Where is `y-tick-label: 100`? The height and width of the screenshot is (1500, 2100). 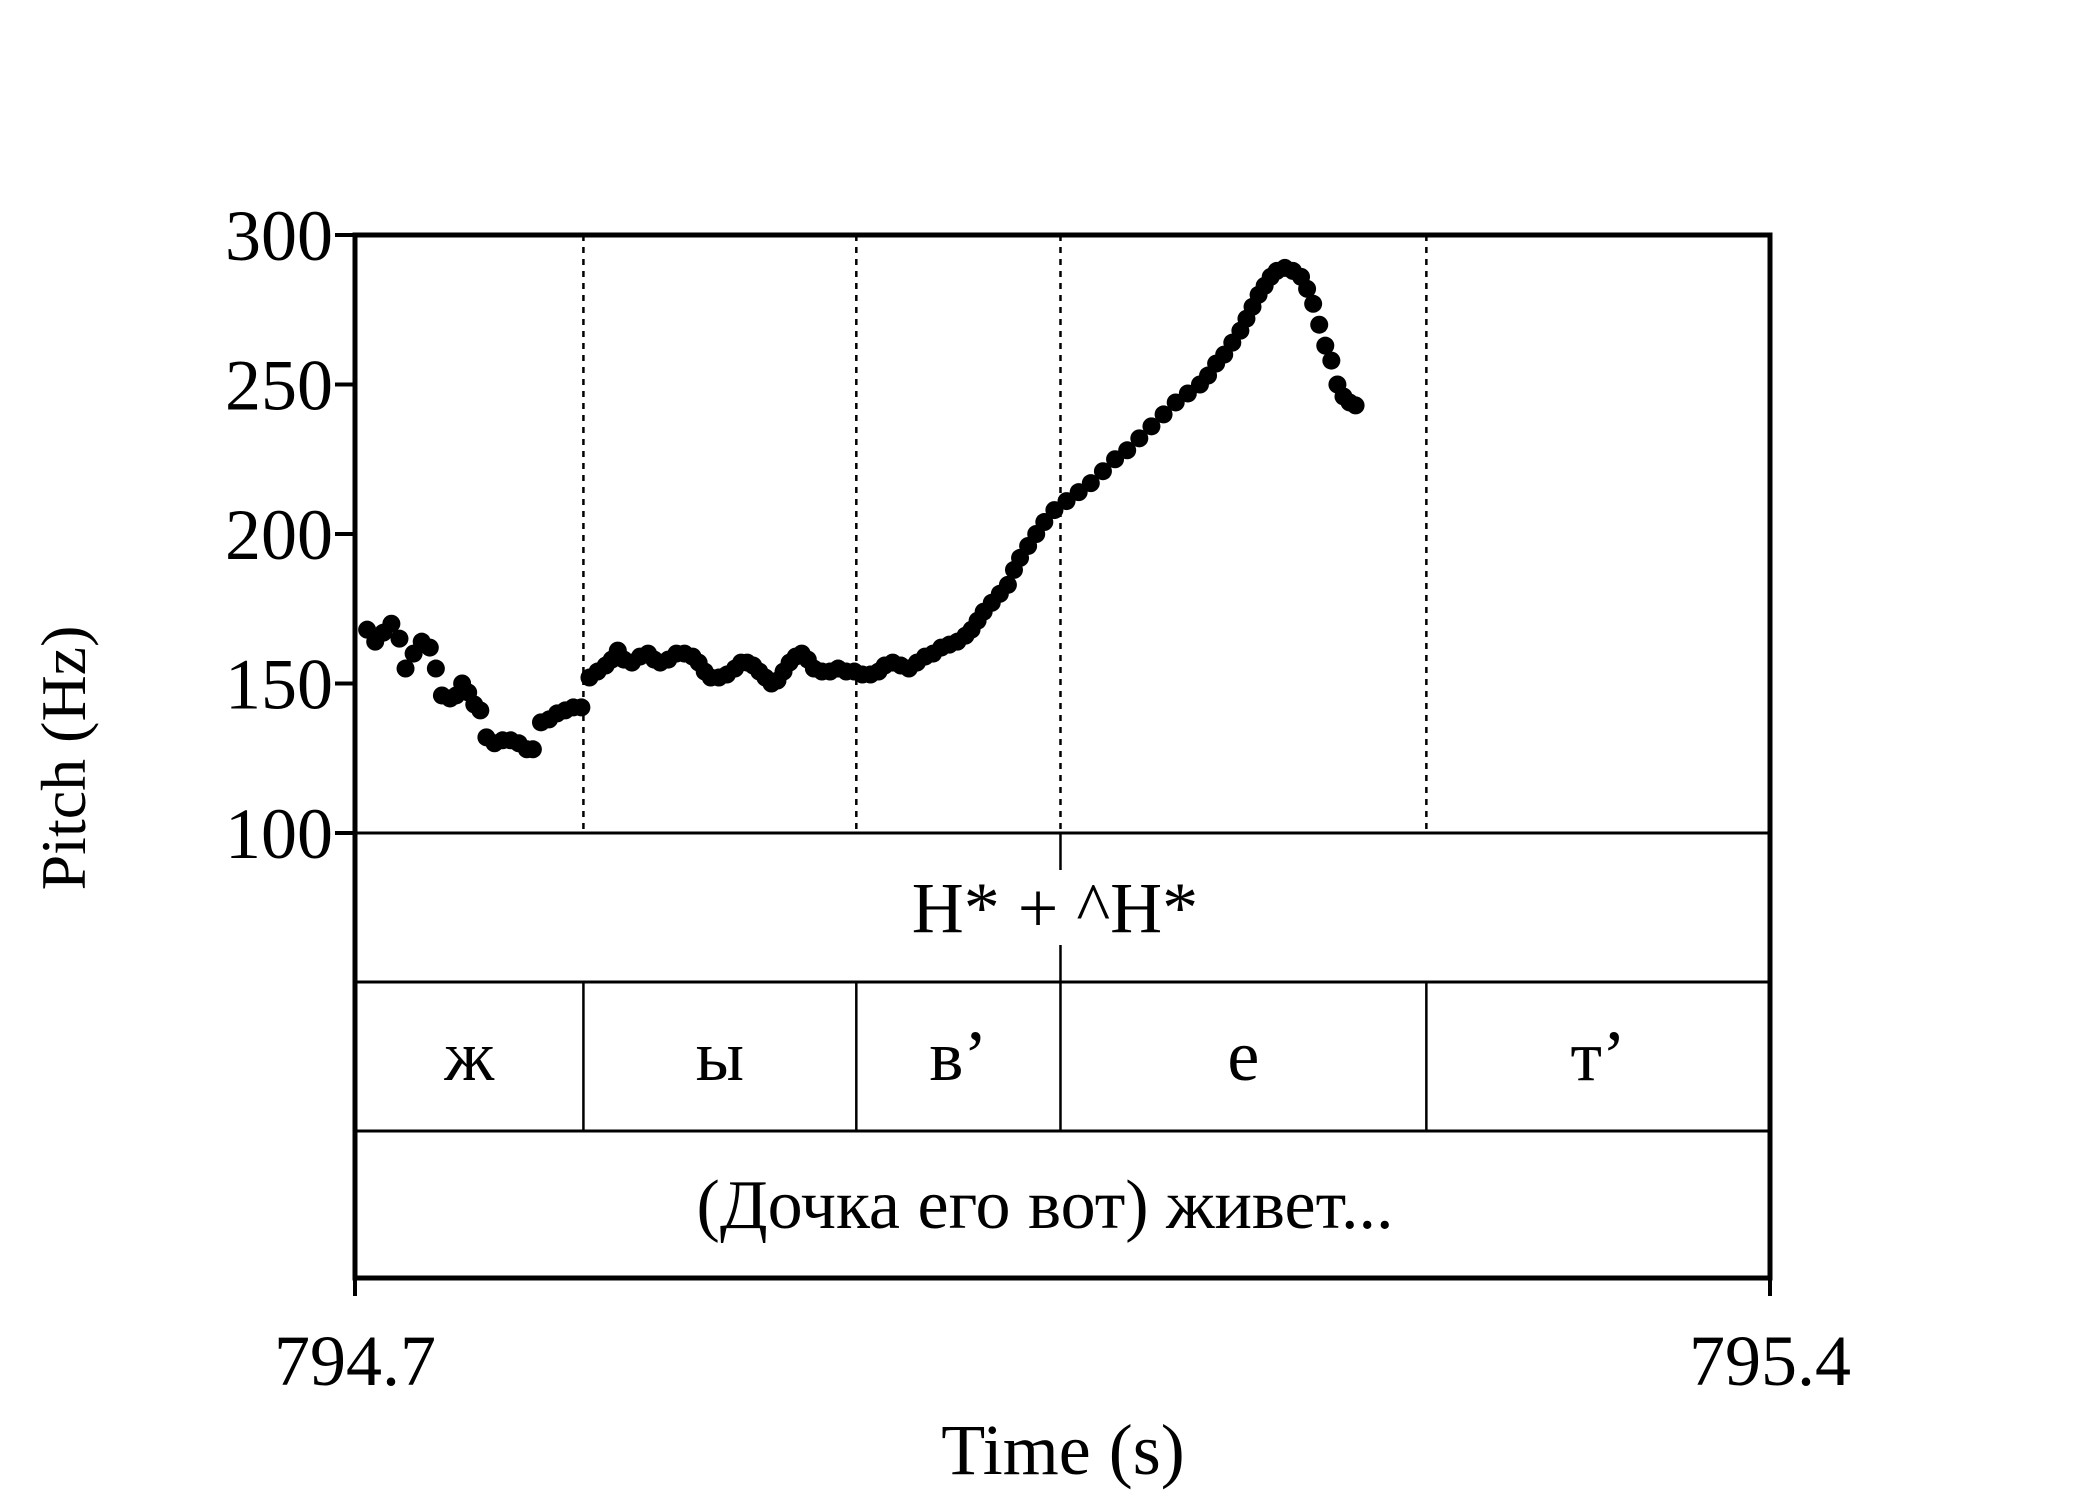 y-tick-label: 100 is located at coordinates (279, 834).